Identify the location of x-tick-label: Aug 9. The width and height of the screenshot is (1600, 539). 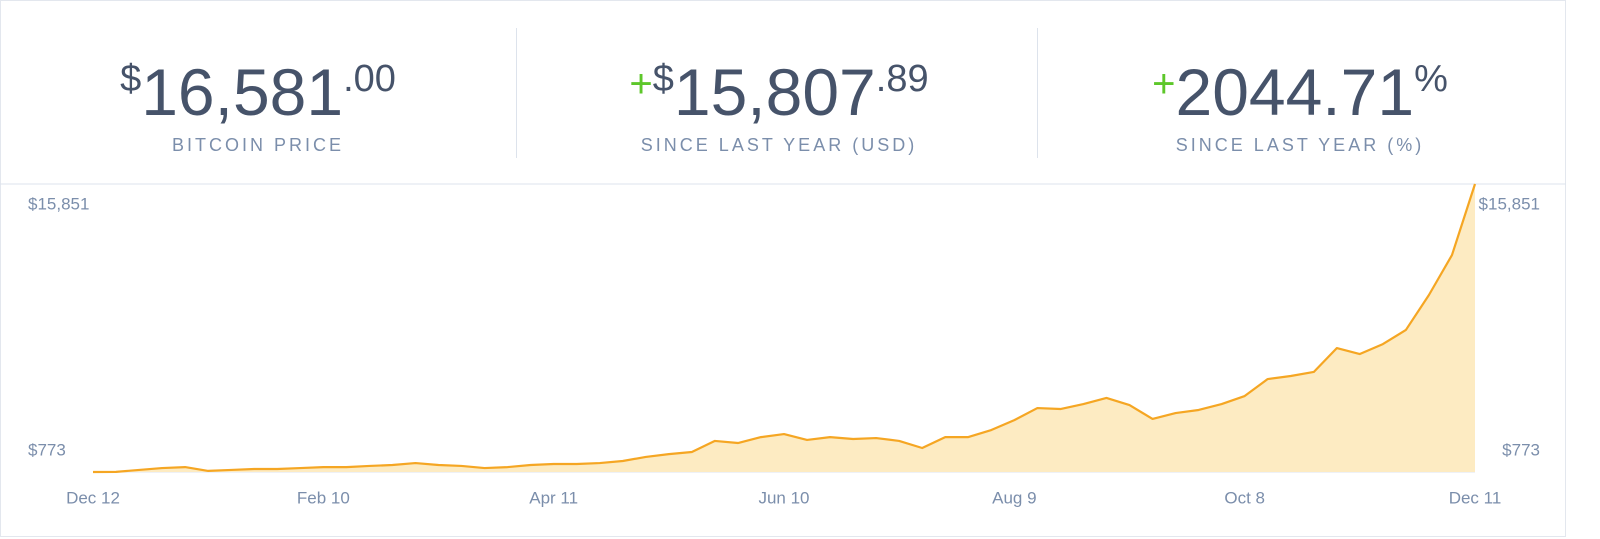
(1014, 497).